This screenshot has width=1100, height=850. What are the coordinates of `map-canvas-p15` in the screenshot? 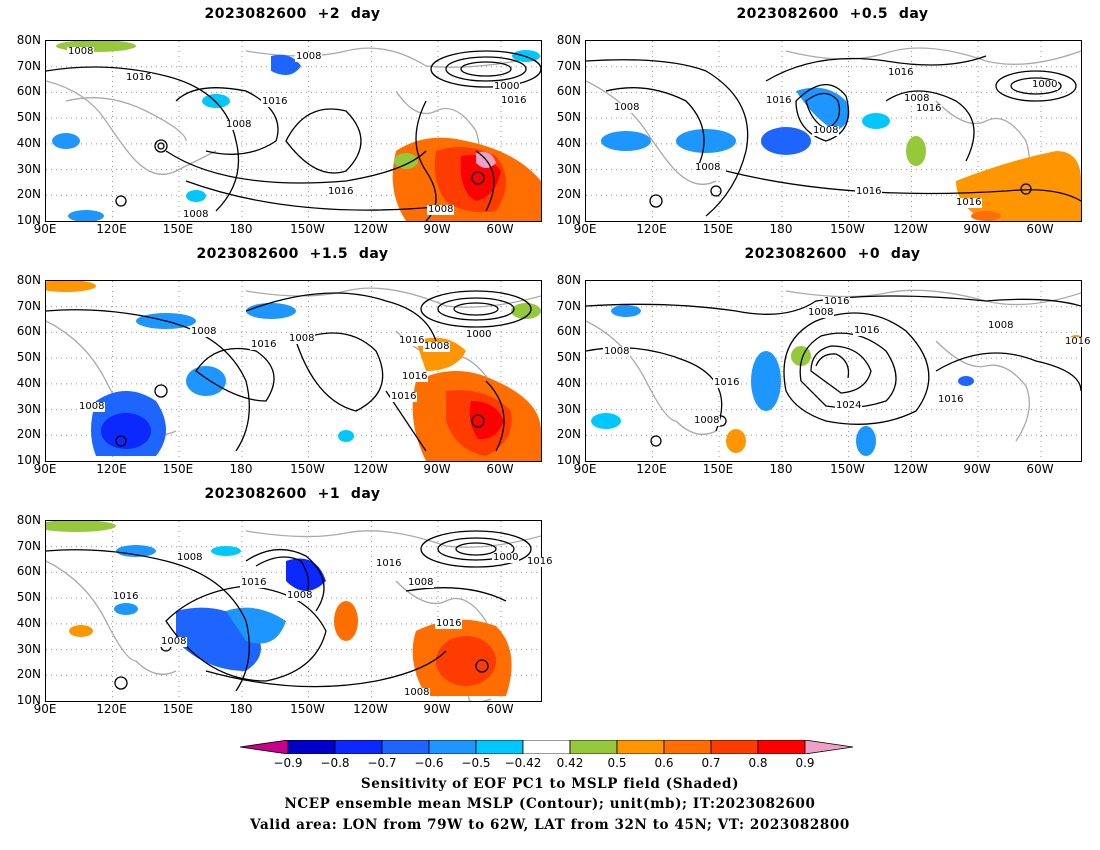 It's located at (293, 371).